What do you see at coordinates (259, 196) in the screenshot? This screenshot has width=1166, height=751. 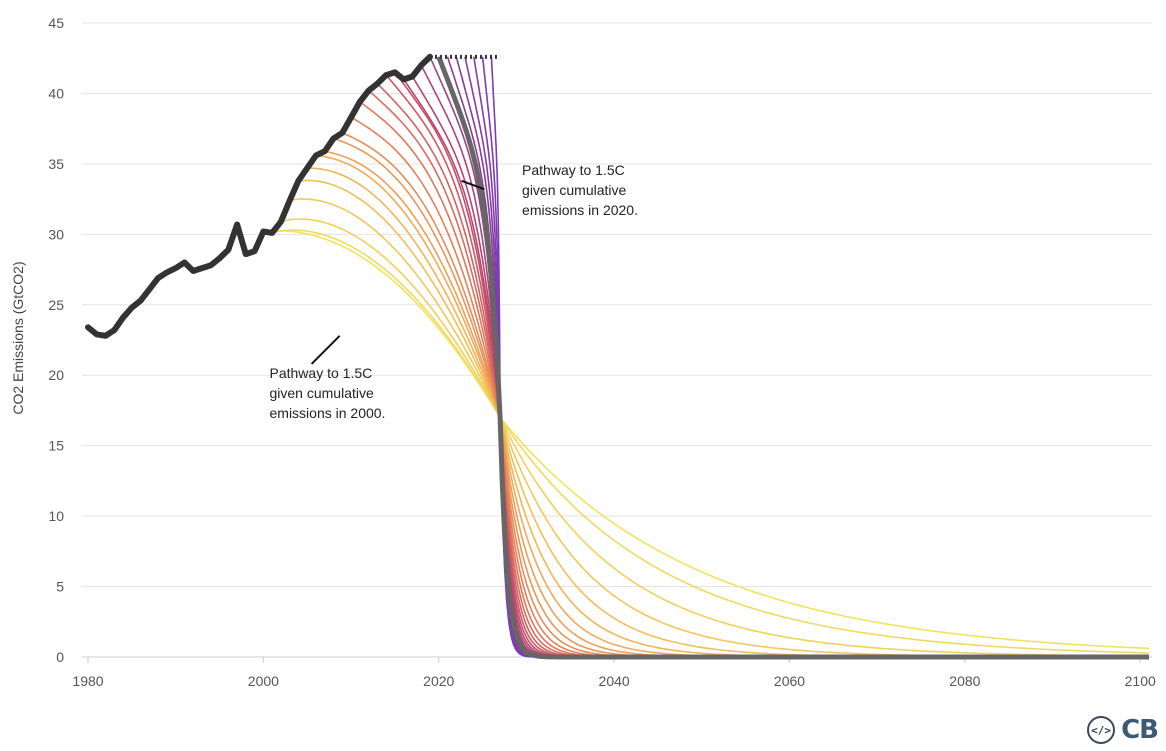 I see `historical-emissions-line` at bounding box center [259, 196].